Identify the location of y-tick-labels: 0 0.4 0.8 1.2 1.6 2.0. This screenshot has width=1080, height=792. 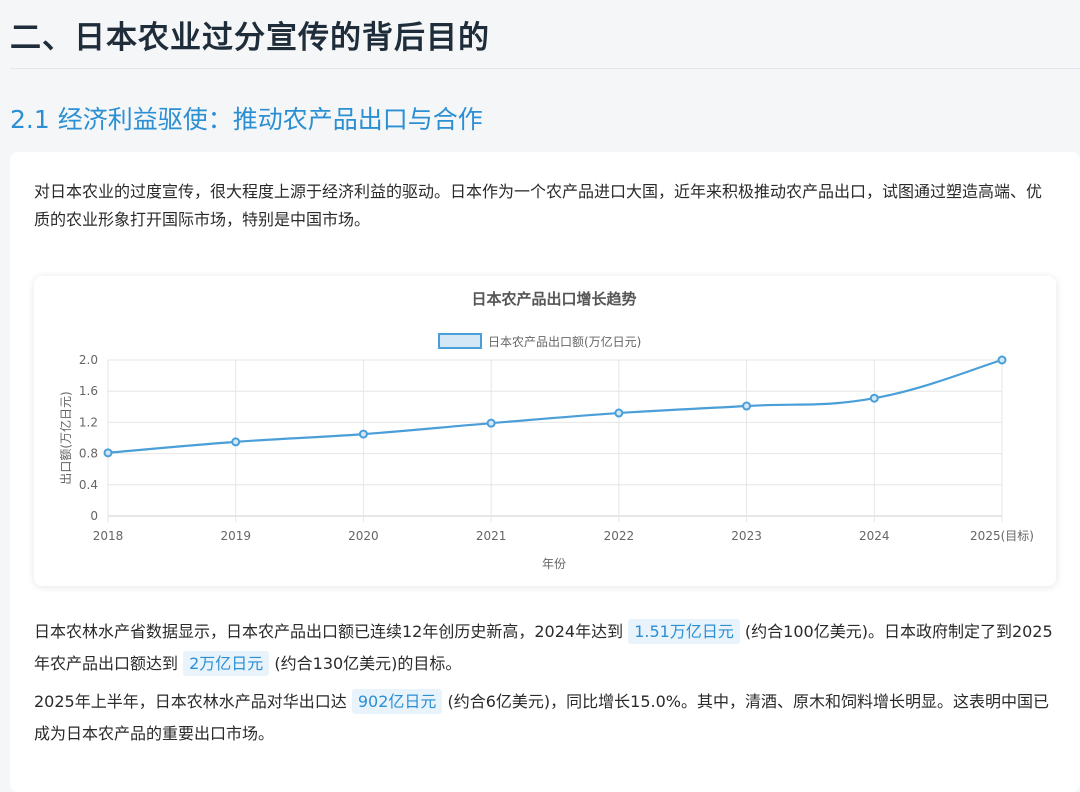
(88, 438).